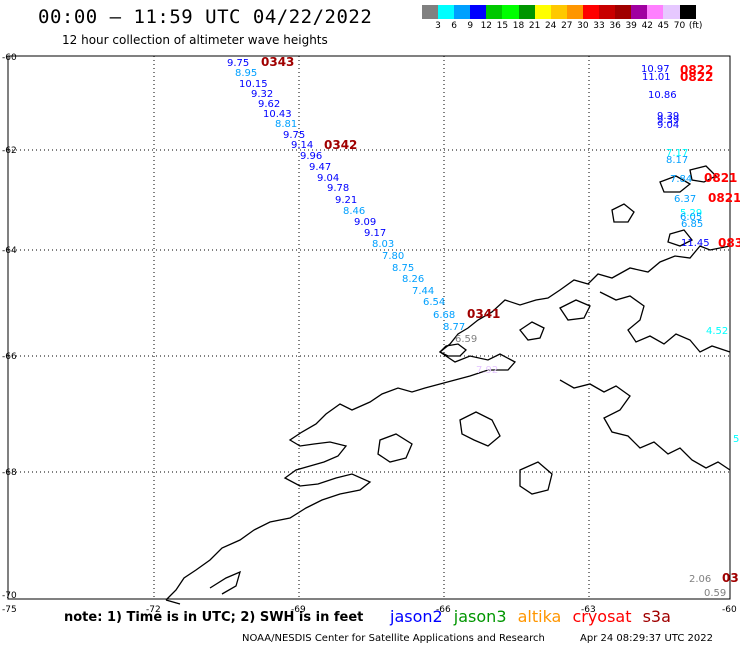 The width and height of the screenshot is (740, 650). I want to click on swh-label: 10.43, so click(277, 114).